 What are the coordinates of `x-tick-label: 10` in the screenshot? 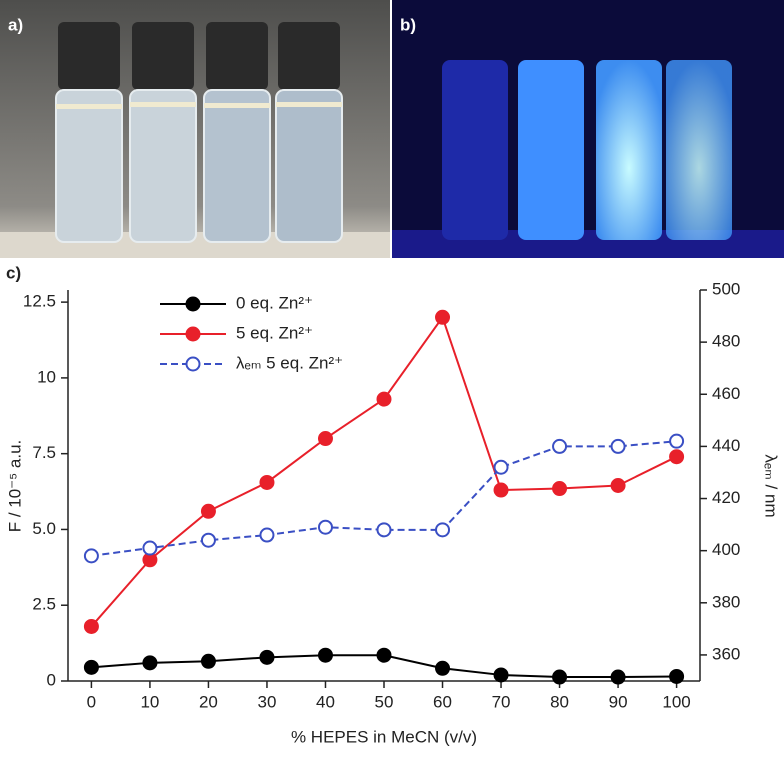 It's located at (149, 701).